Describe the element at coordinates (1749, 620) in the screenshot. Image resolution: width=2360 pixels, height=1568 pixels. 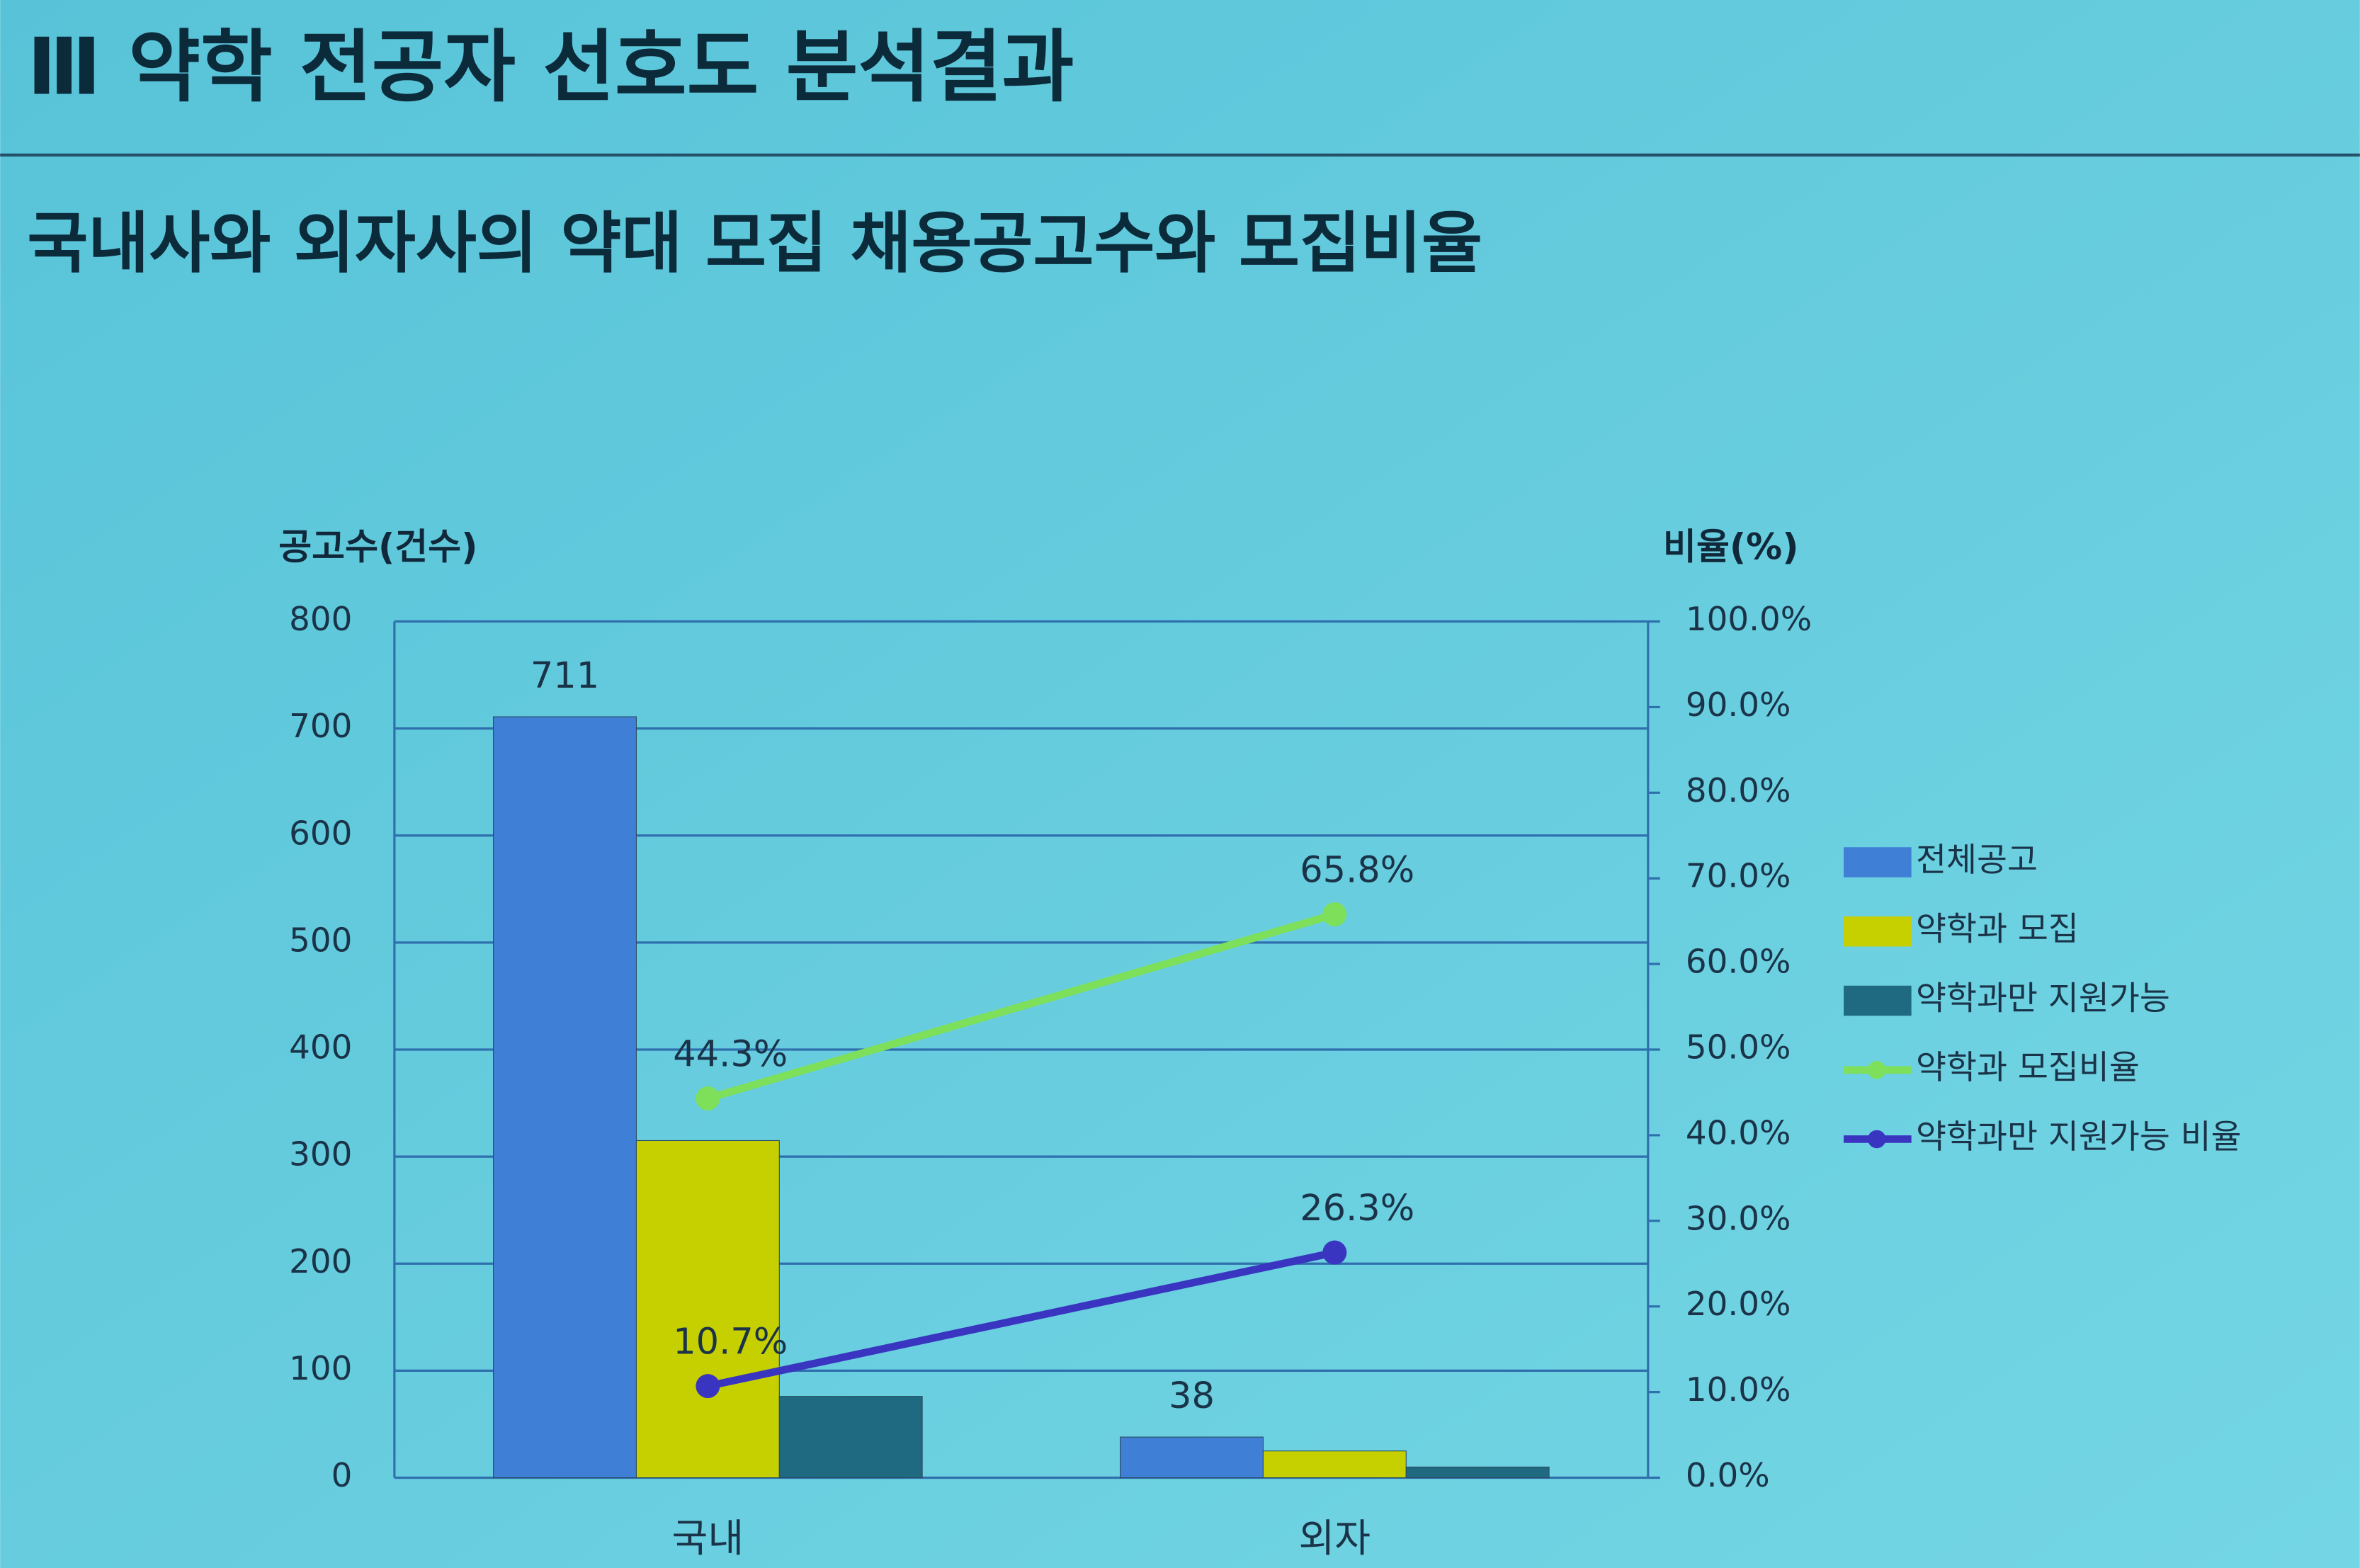
I see `y2-tick-label: 100.0%` at that location.